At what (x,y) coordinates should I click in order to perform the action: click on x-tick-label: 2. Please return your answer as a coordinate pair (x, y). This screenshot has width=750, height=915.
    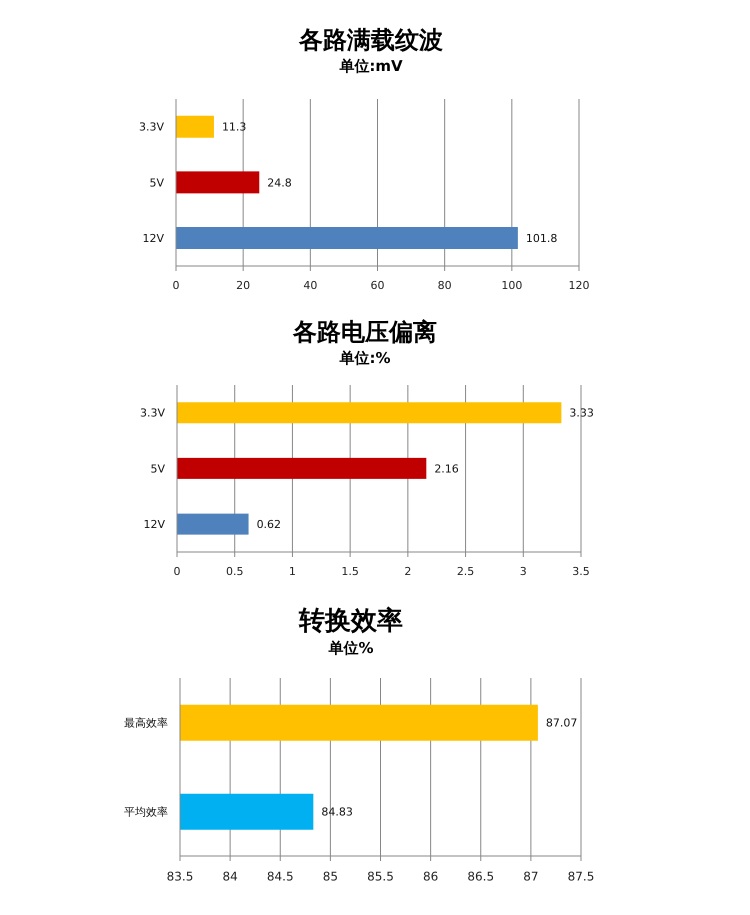
    Looking at the image, I should click on (408, 571).